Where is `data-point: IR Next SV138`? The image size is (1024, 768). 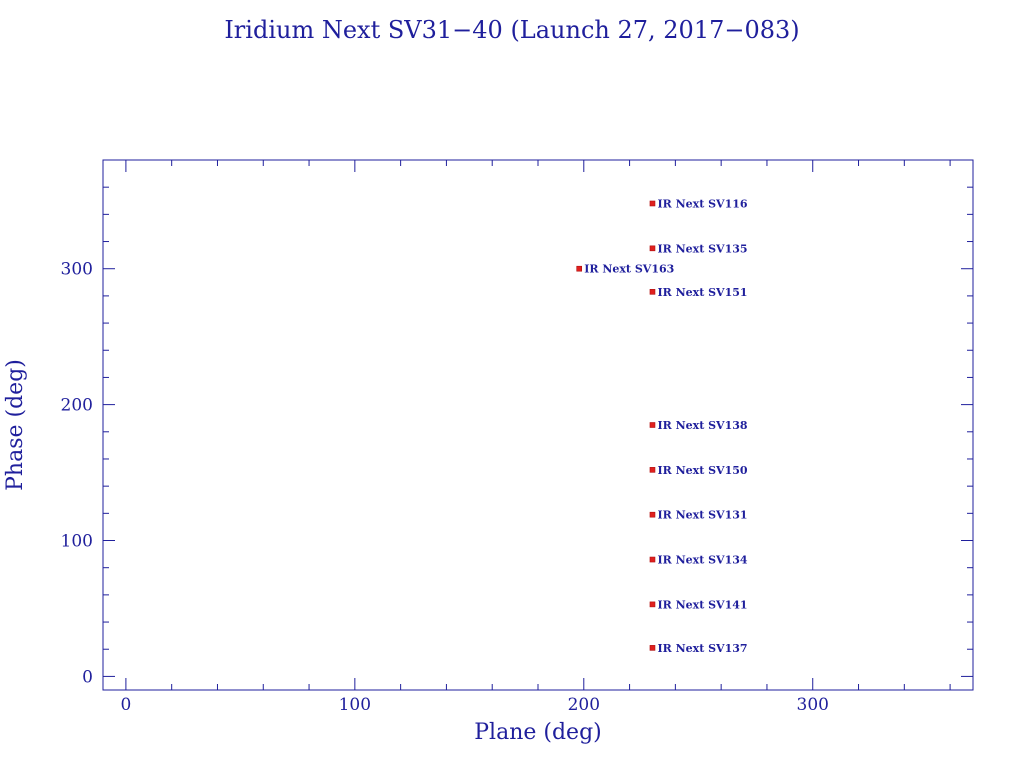 data-point: IR Next SV138 is located at coordinates (698, 425).